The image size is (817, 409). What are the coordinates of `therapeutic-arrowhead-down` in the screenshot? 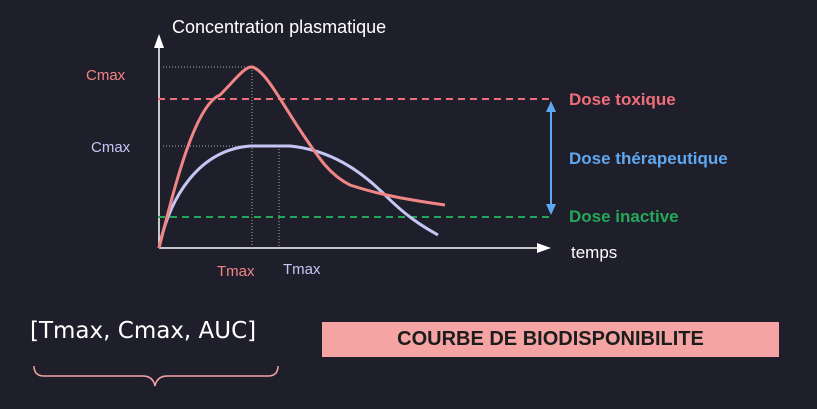 It's located at (551, 209).